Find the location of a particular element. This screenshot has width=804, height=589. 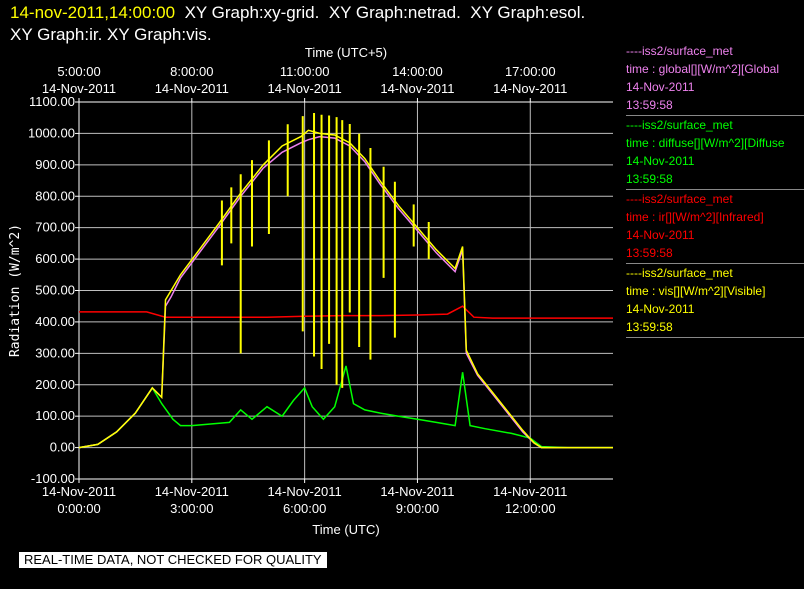

y-axis-title: Radiation (W/m^2) is located at coordinates (15, 290).